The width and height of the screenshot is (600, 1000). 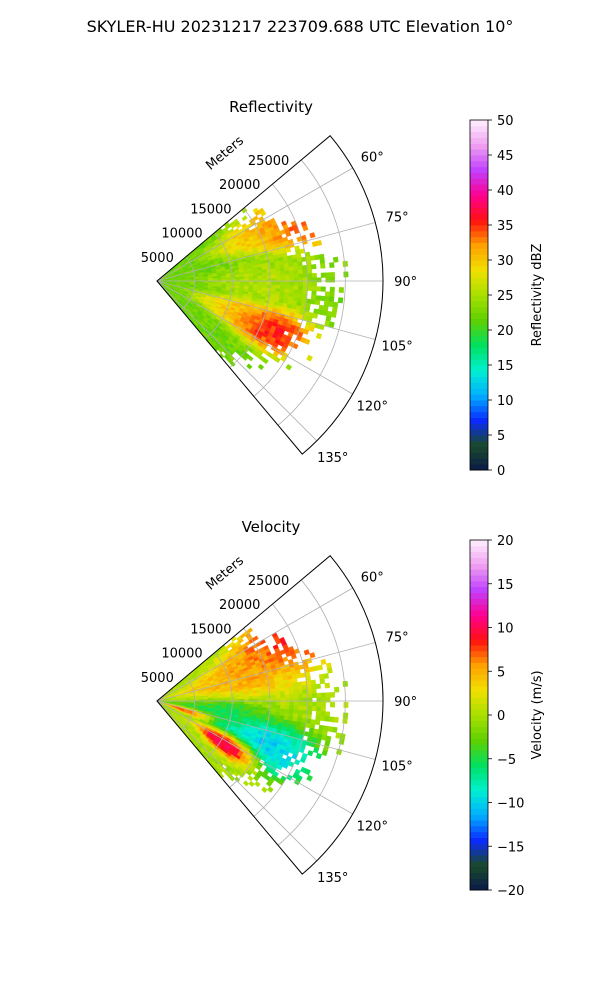 I want to click on colorbar-tick-label: 0, so click(x=501, y=471).